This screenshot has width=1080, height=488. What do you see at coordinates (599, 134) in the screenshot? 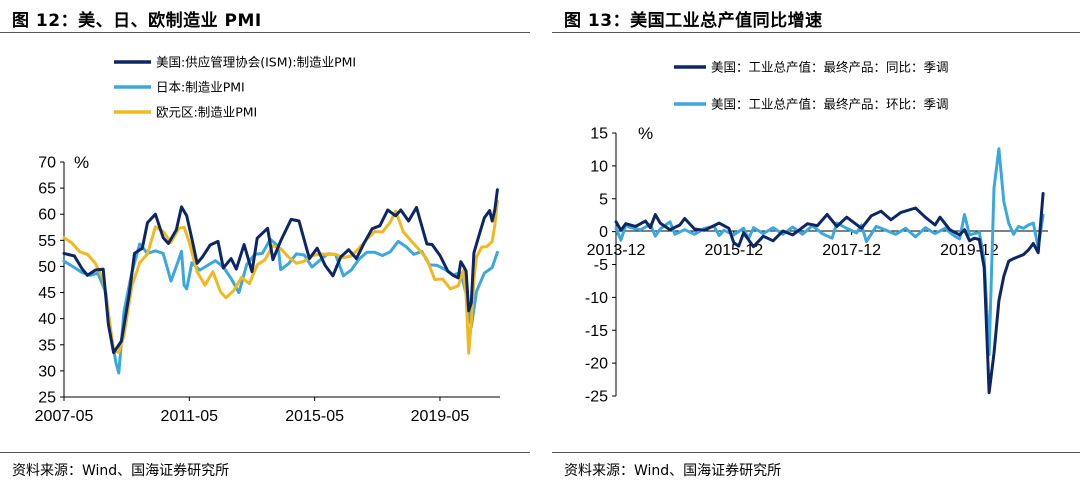
I see `right-y-tick-label: 15` at bounding box center [599, 134].